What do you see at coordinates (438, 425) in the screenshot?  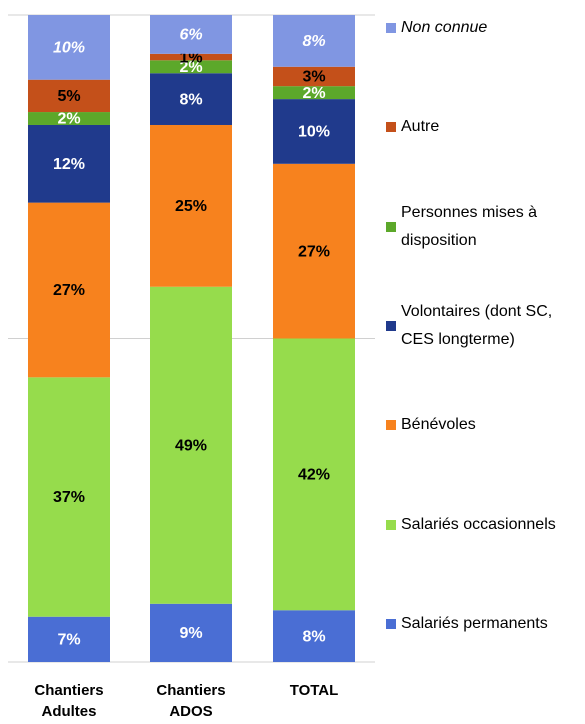 I see `legend-label: Bénévoles` at bounding box center [438, 425].